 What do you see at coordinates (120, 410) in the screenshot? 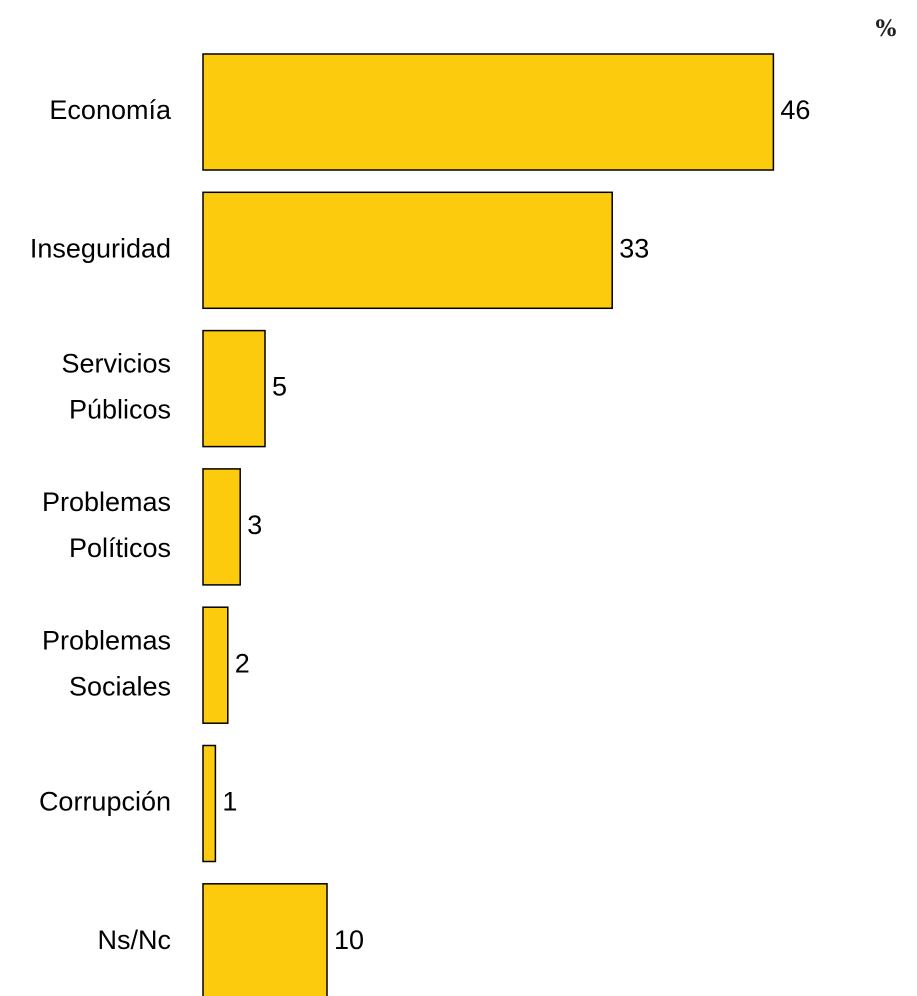
I see `category-label: Públicos` at bounding box center [120, 410].